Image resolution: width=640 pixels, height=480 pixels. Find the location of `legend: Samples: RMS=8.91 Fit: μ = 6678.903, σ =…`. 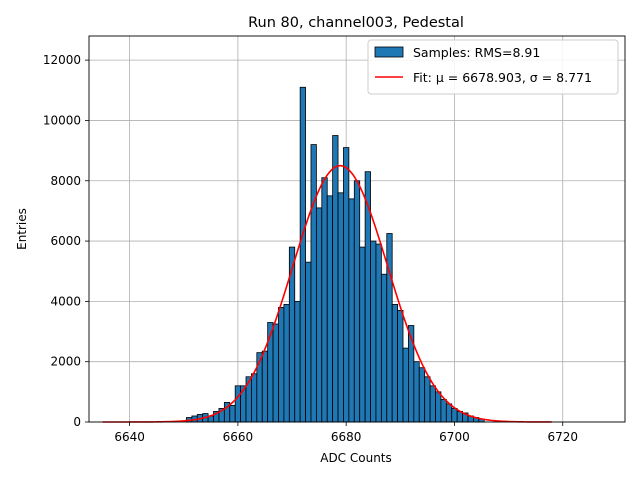

legend: Samples: RMS=8.91 Fit: μ = 6678.903, σ =… is located at coordinates (493, 67).